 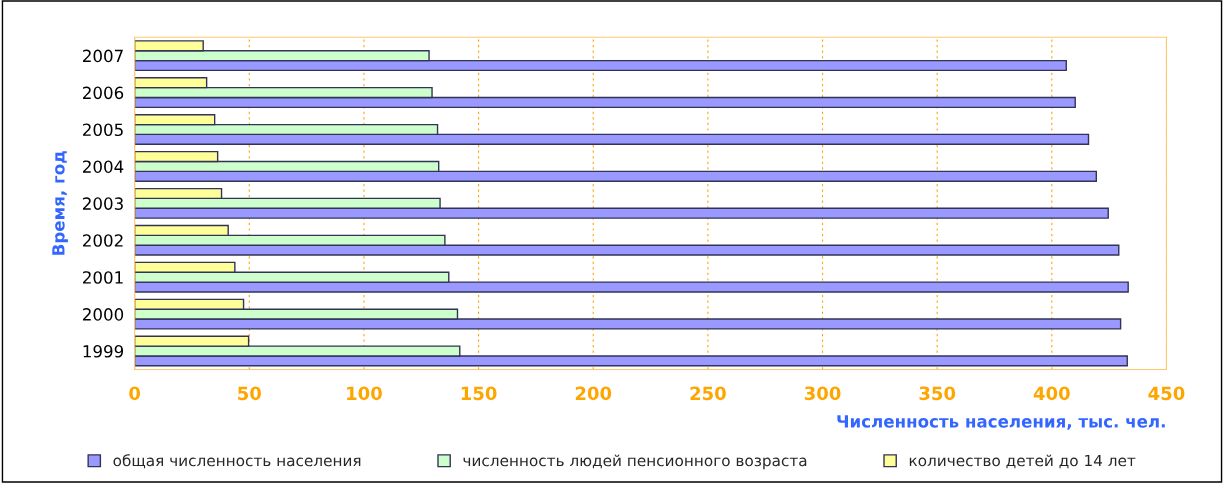 I want to click on x-tick-label: 300, so click(x=822, y=393).